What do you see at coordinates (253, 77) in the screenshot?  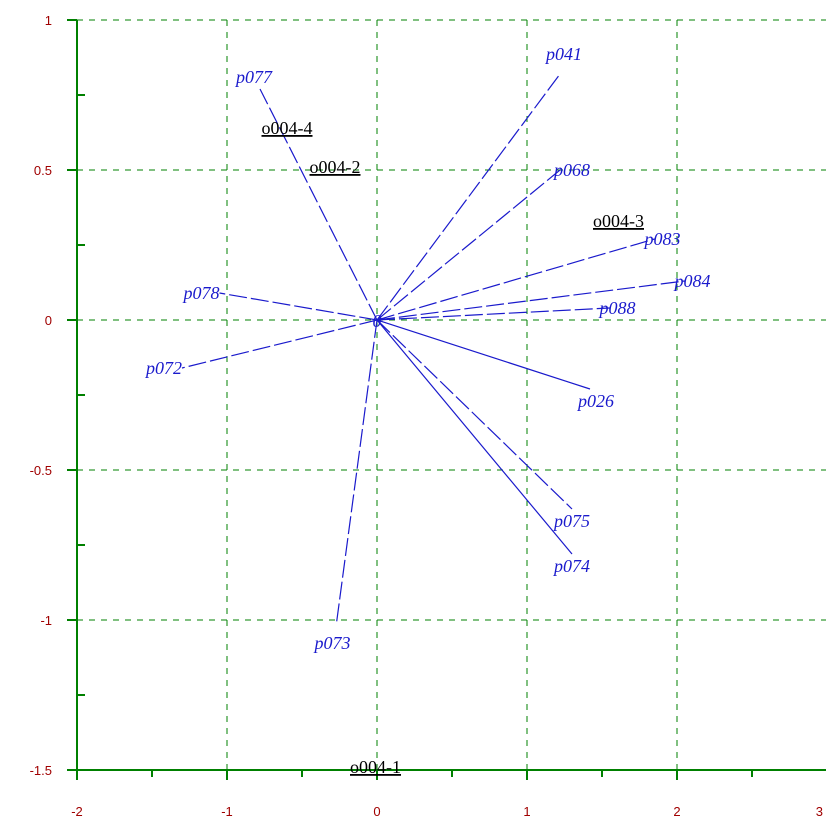 I see `vector-label: p077` at bounding box center [253, 77].